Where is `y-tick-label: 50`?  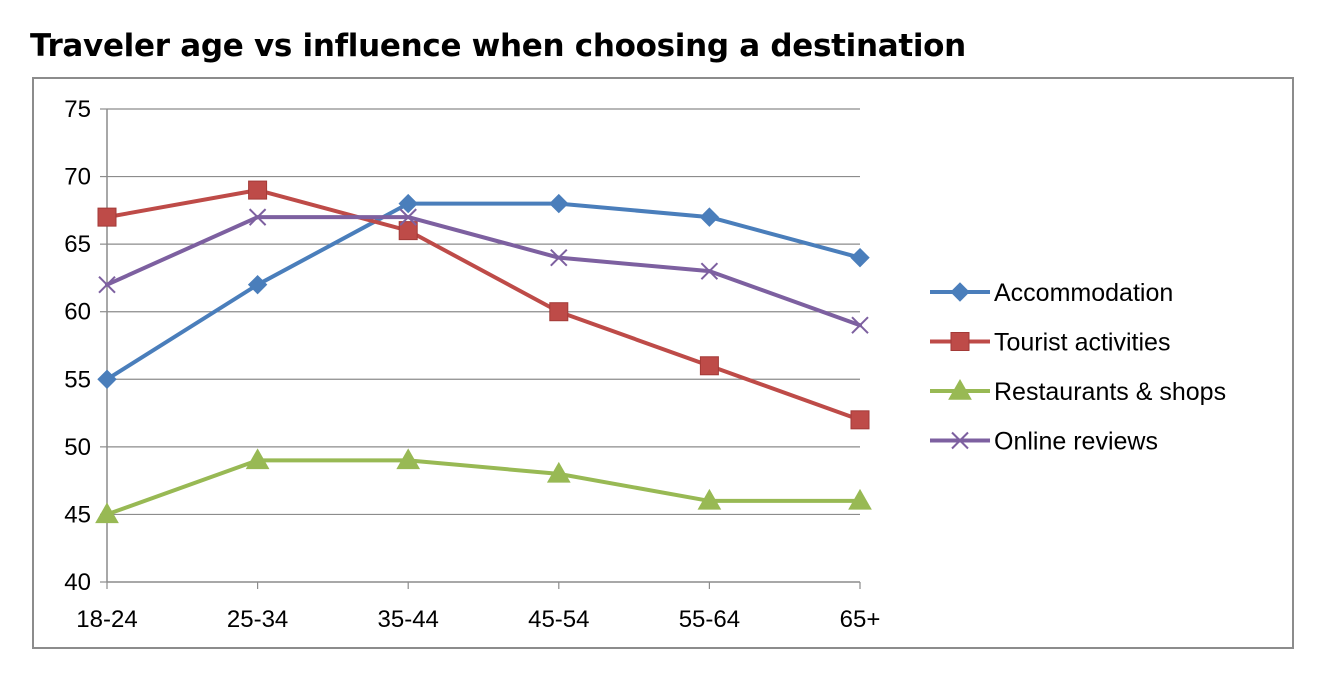
y-tick-label: 50 is located at coordinates (77, 447).